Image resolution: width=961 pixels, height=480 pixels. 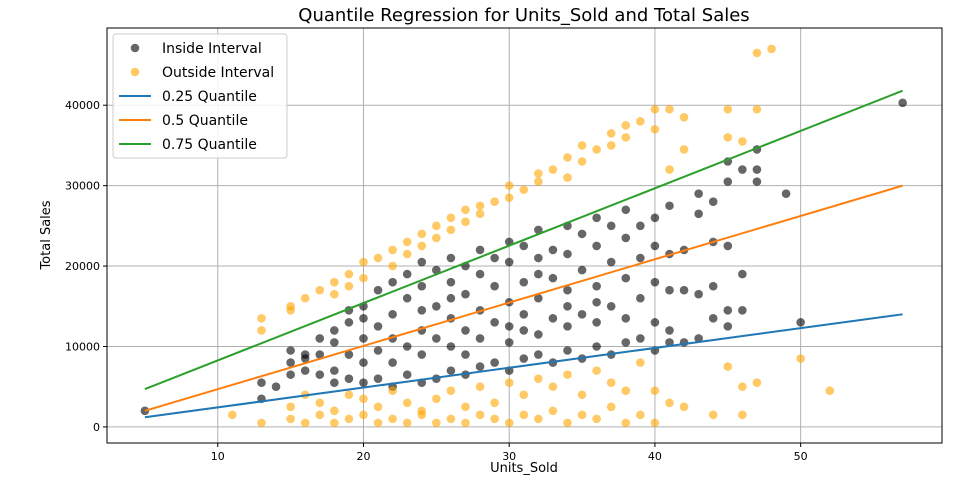 What do you see at coordinates (363, 456) in the screenshot?
I see `x-tick-label: 20` at bounding box center [363, 456].